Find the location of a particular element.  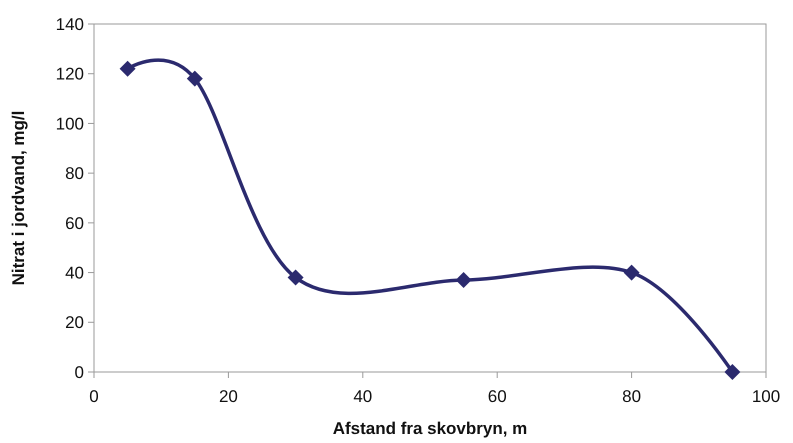

y-axis-title: Nitrat i jordvand, mg/l is located at coordinates (18, 198).